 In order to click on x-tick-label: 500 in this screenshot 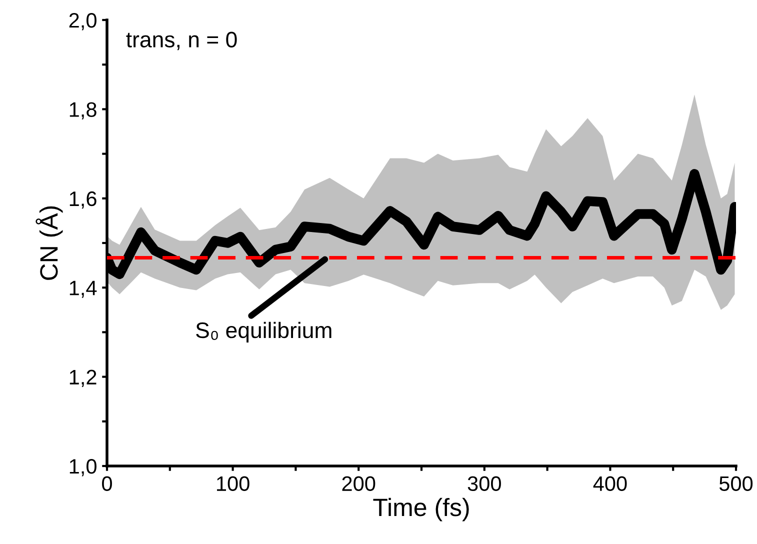, I will do `click(736, 484)`.